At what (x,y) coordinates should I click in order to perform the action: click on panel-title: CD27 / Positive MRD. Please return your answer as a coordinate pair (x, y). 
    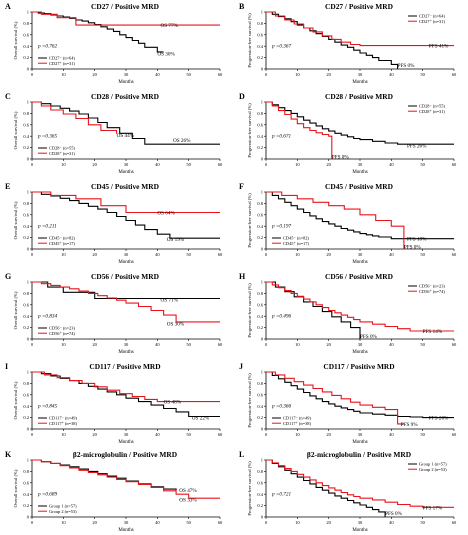
    Looking at the image, I should click on (125, 6).